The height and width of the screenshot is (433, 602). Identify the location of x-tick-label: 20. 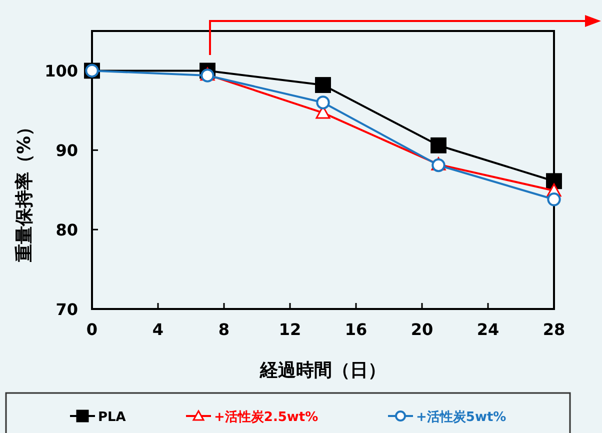
(422, 329).